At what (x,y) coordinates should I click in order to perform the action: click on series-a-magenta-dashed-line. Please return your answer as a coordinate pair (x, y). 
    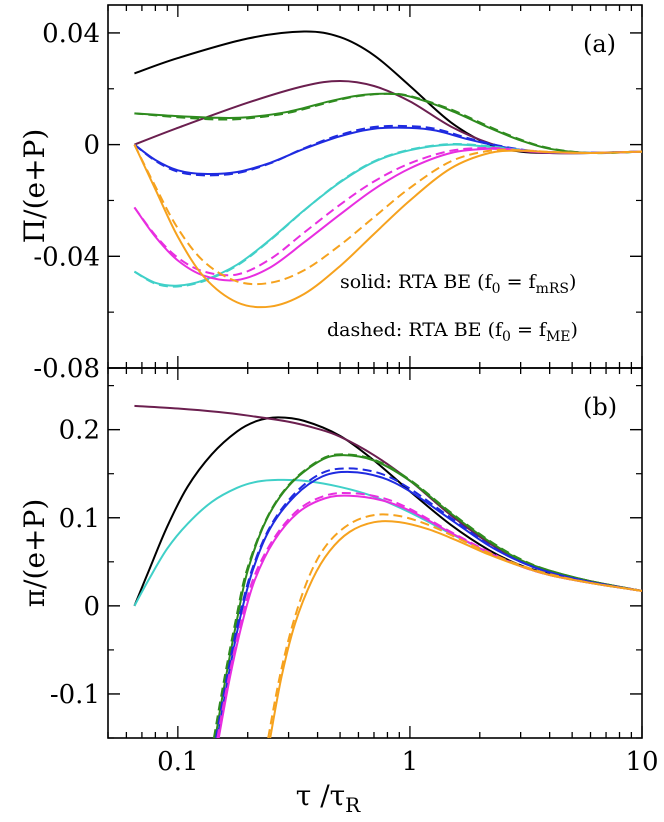
    Looking at the image, I should click on (387, 211).